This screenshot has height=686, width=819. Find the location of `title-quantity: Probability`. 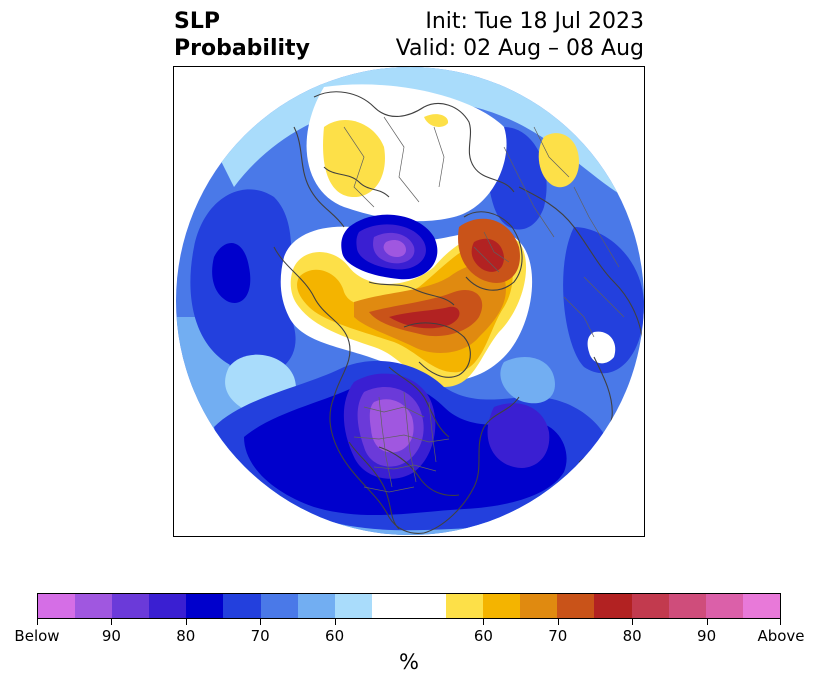

title-quantity: Probability is located at coordinates (242, 48).